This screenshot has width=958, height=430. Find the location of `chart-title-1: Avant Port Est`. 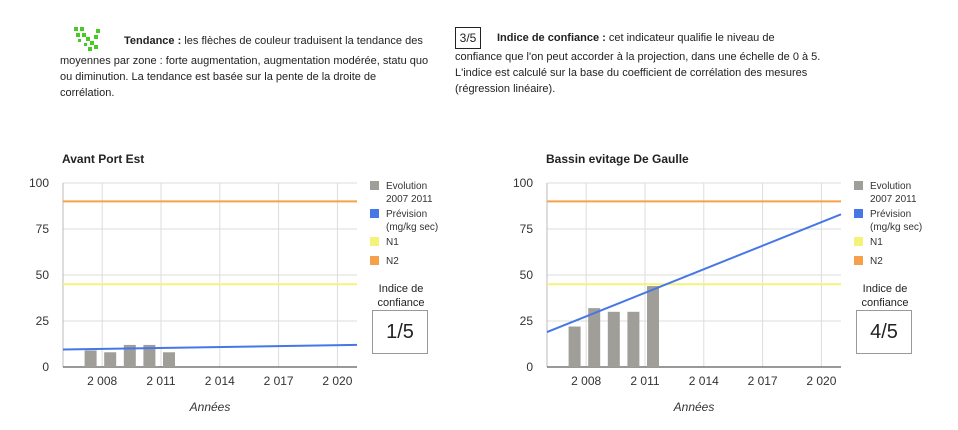

chart-title-1: Avant Port Est is located at coordinates (103, 159).